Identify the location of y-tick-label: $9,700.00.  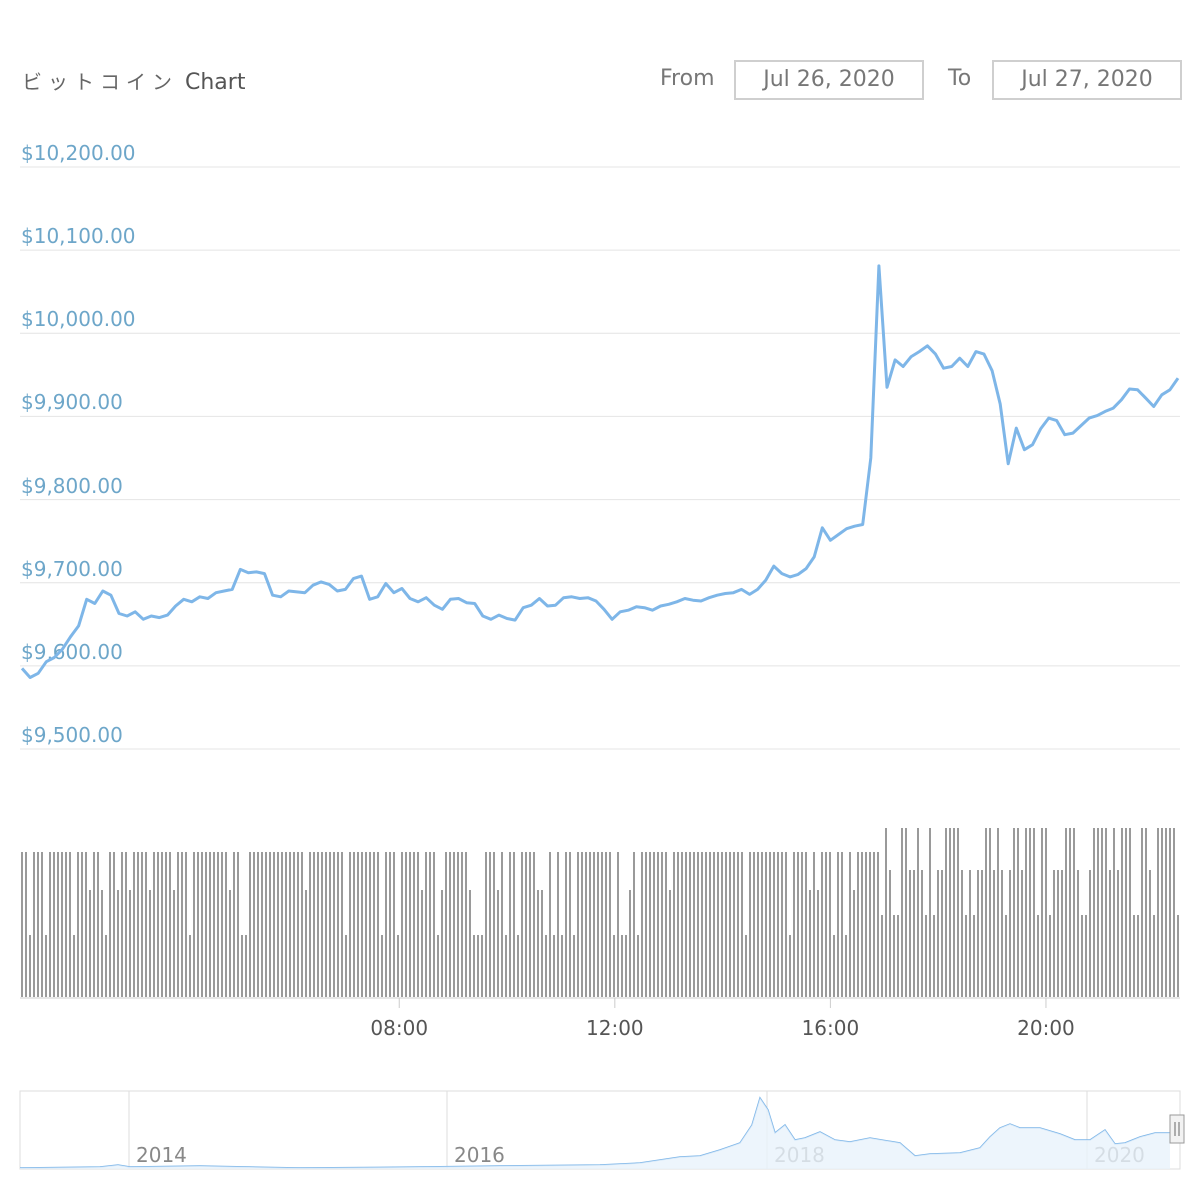
(72, 568).